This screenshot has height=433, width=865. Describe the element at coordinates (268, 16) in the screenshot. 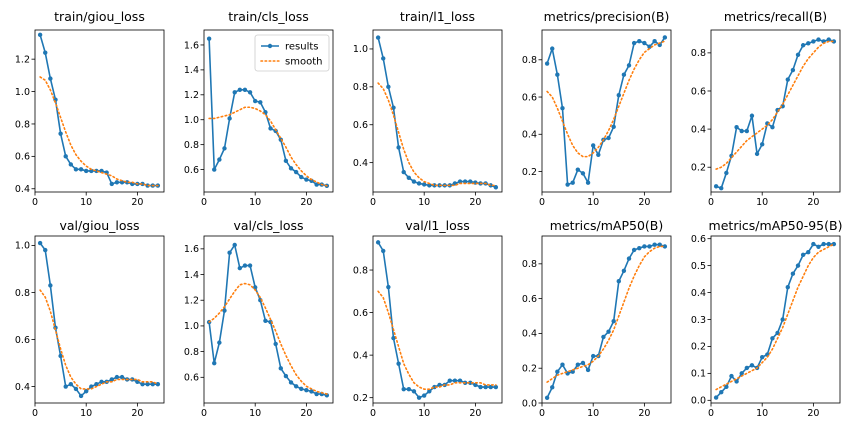

I see `chart-title: train/cls_loss` at that location.